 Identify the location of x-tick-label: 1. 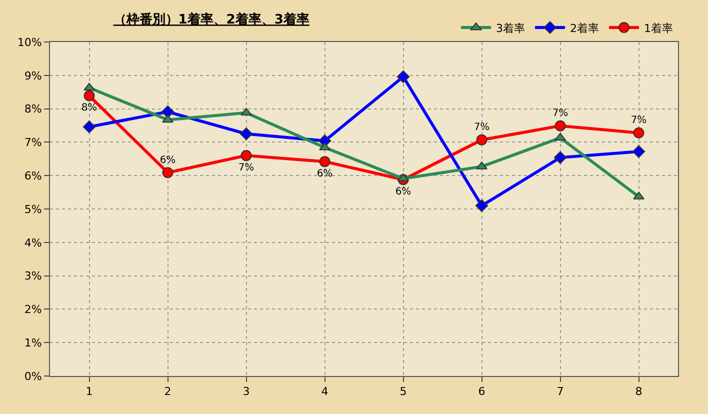
(89, 391).